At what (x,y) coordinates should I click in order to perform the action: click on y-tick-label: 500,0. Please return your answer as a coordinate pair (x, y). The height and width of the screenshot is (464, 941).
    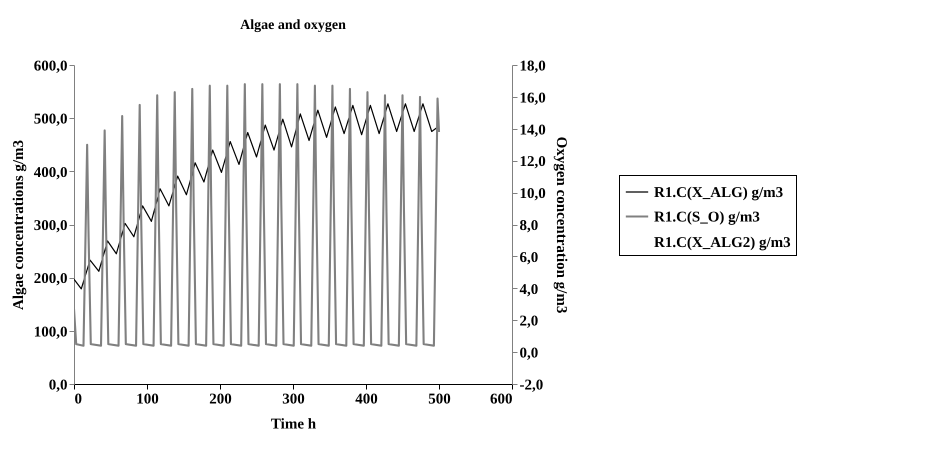
    Looking at the image, I should click on (51, 120).